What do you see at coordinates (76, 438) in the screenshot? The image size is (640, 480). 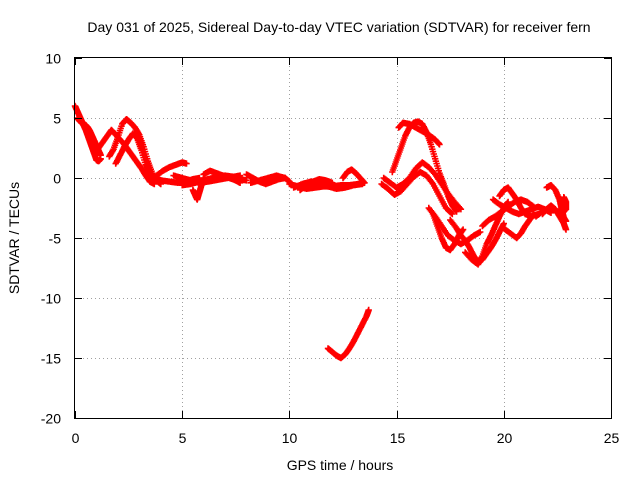 I see `x-tick-label: 0` at bounding box center [76, 438].